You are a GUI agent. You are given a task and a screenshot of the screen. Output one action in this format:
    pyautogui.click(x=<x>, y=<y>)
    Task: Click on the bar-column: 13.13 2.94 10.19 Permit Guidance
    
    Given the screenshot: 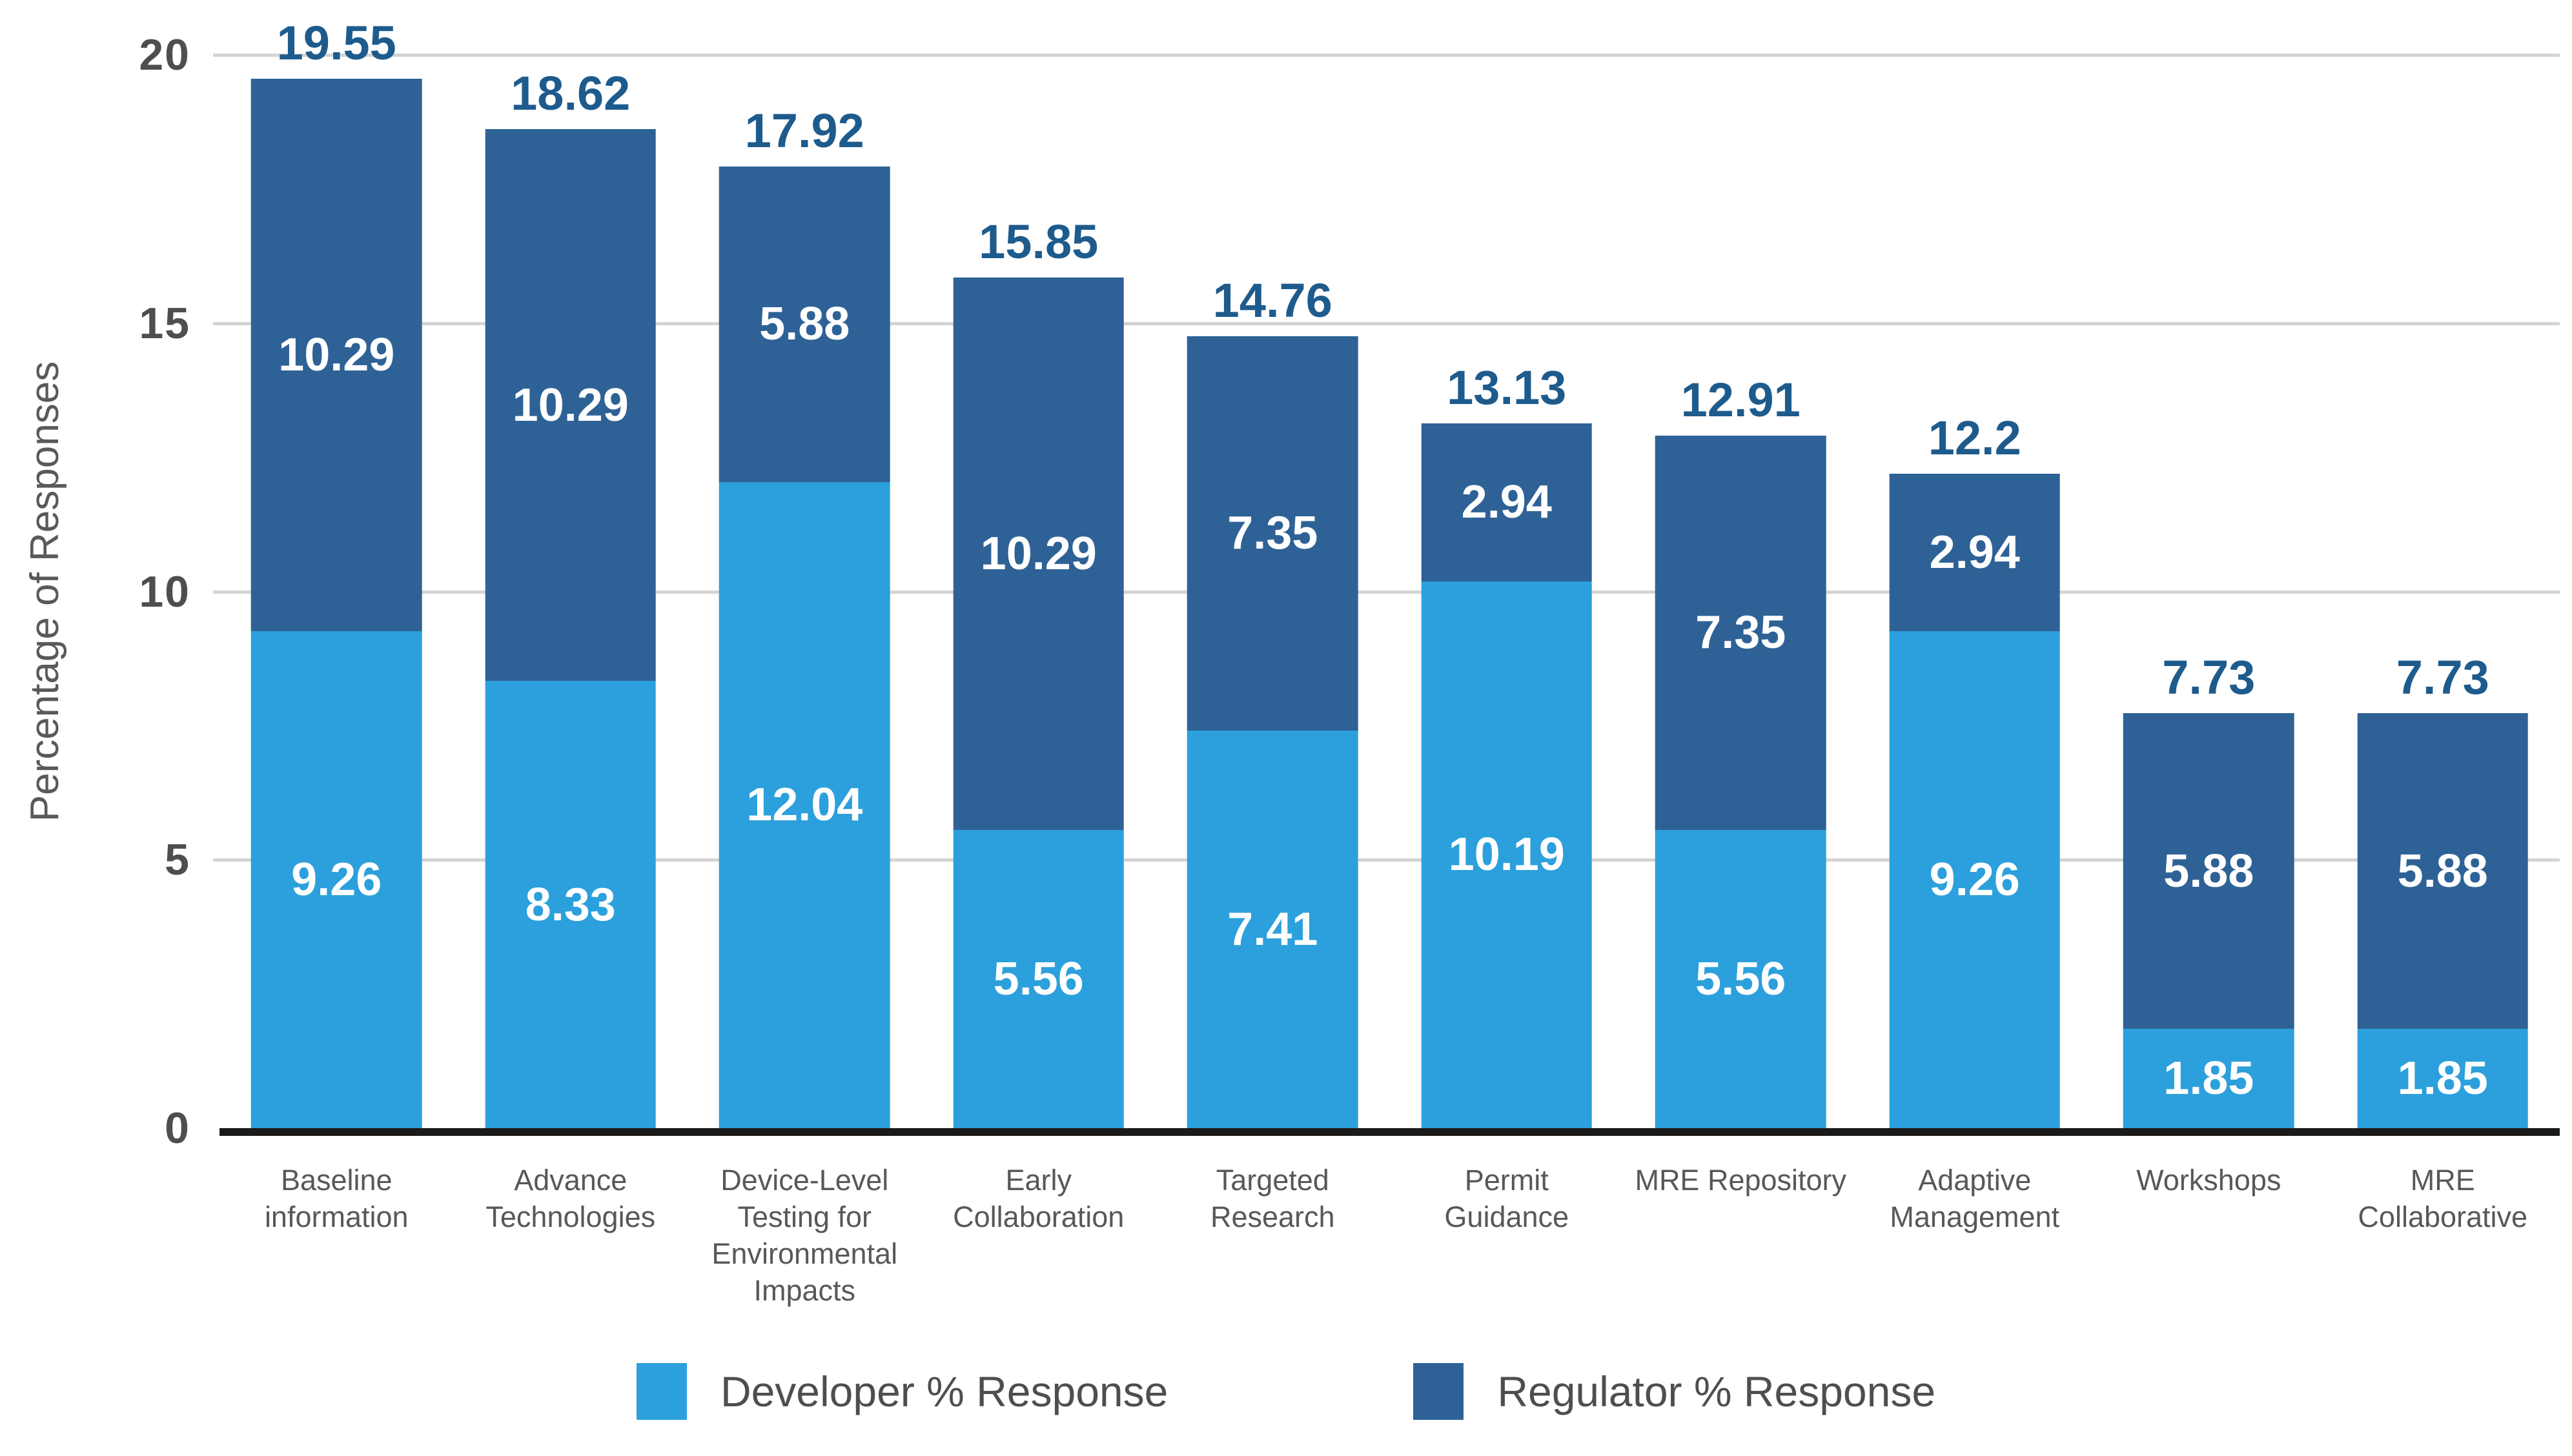 What is the action you would take?
    pyautogui.click(x=1507, y=644)
    